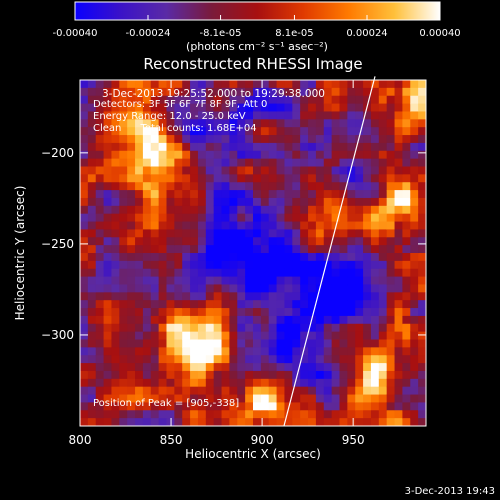 This screenshot has height=500, width=500. Describe the element at coordinates (252, 64) in the screenshot. I see `chart-title: Reconstructed RHESSI Image` at that location.